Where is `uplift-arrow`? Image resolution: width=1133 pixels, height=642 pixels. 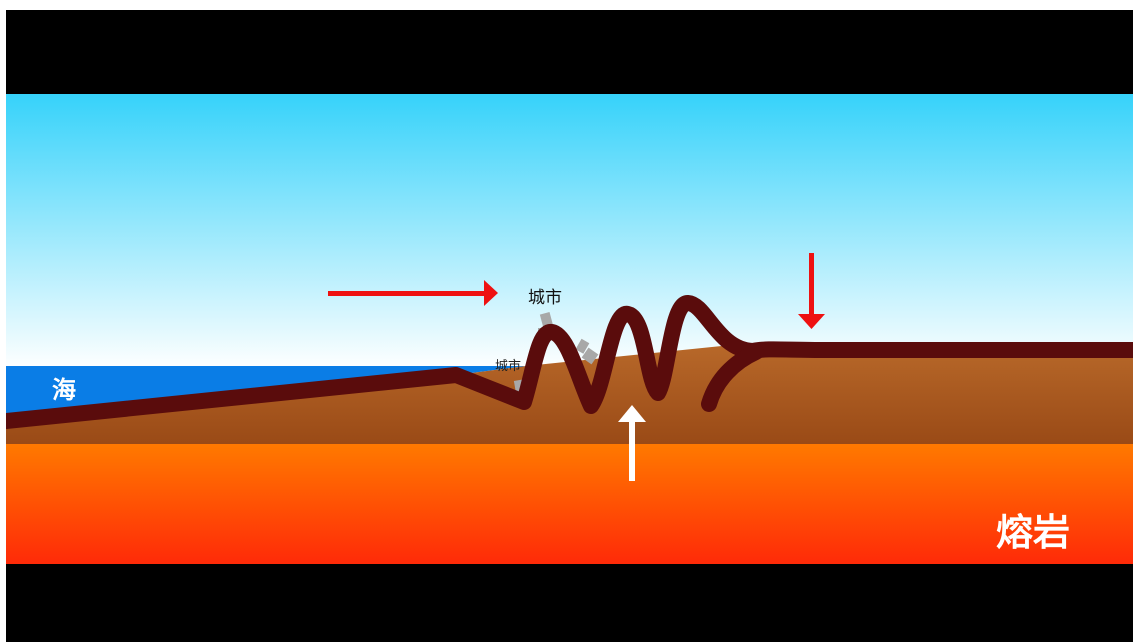
uplift-arrow is located at coordinates (632, 443).